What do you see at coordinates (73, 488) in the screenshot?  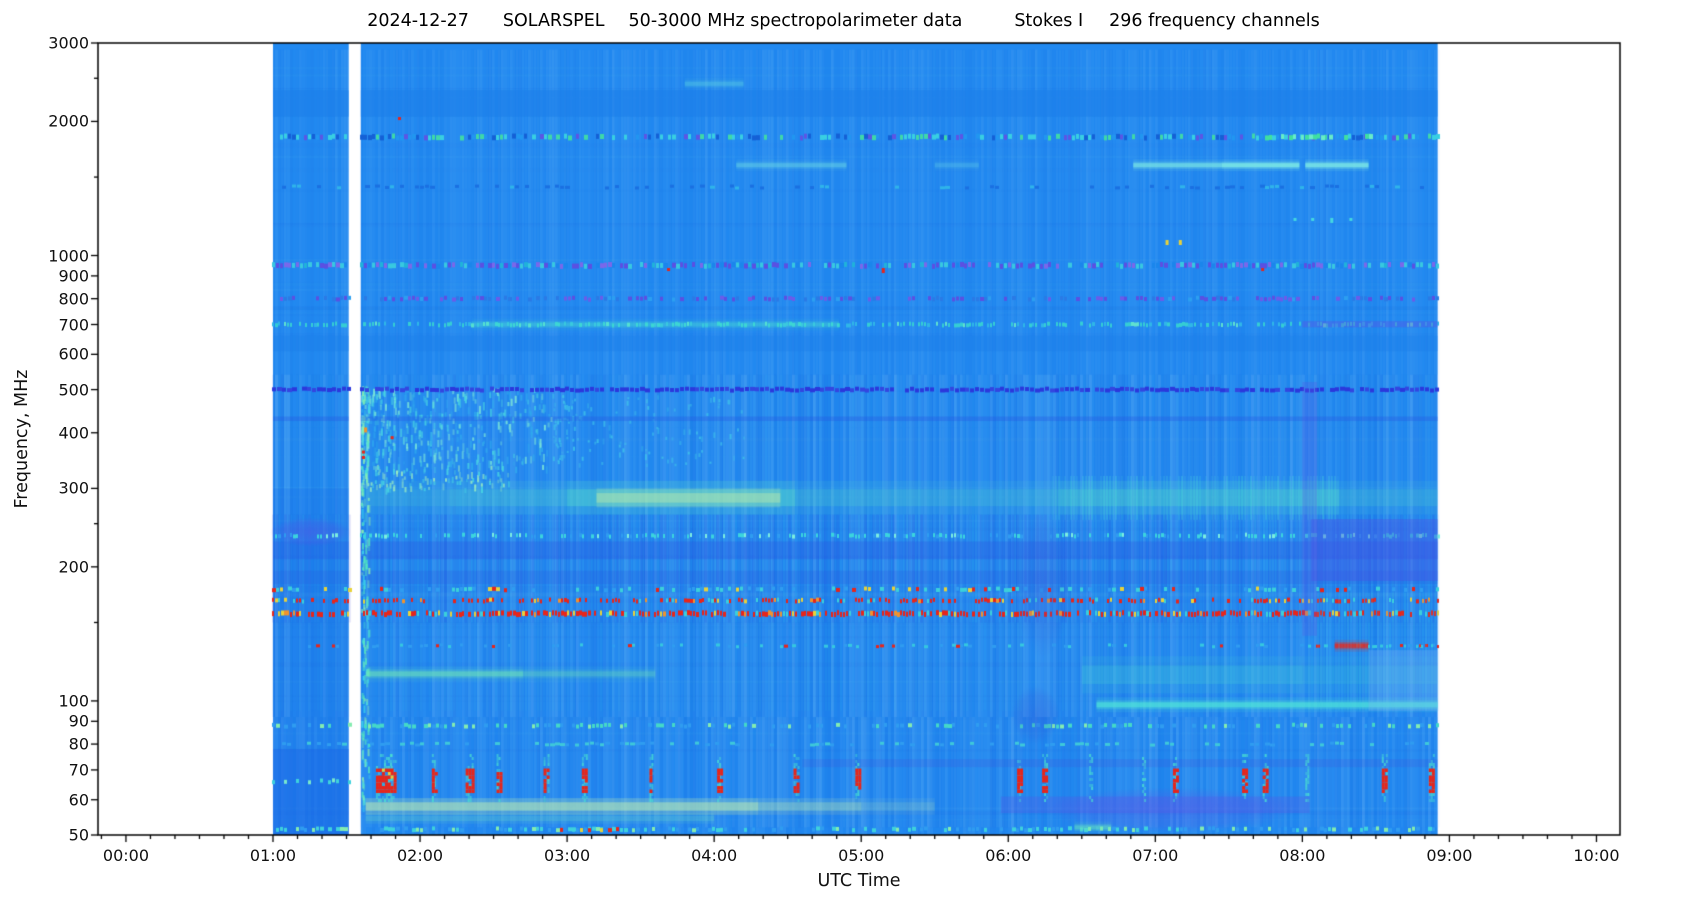 I see `y-tick-label: 300` at bounding box center [73, 488].